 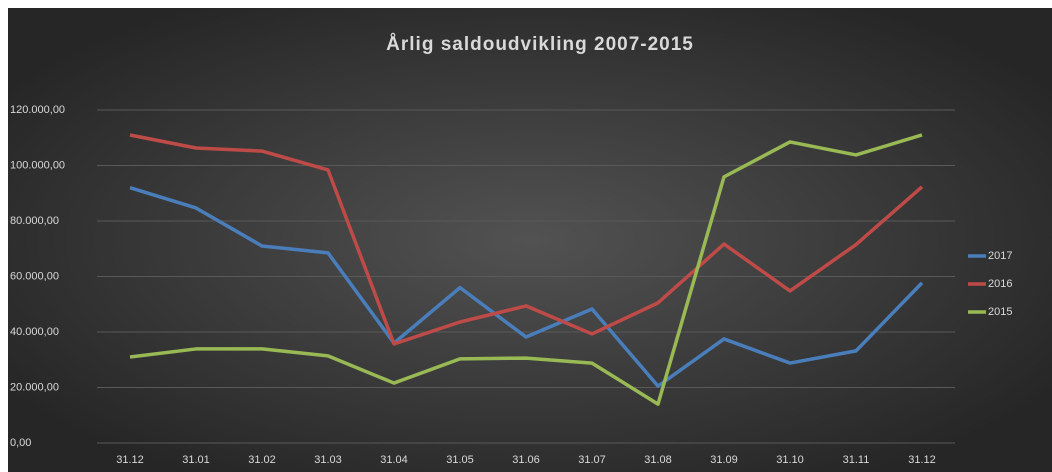 I want to click on x-tick-label: 31.10, so click(x=790, y=460).